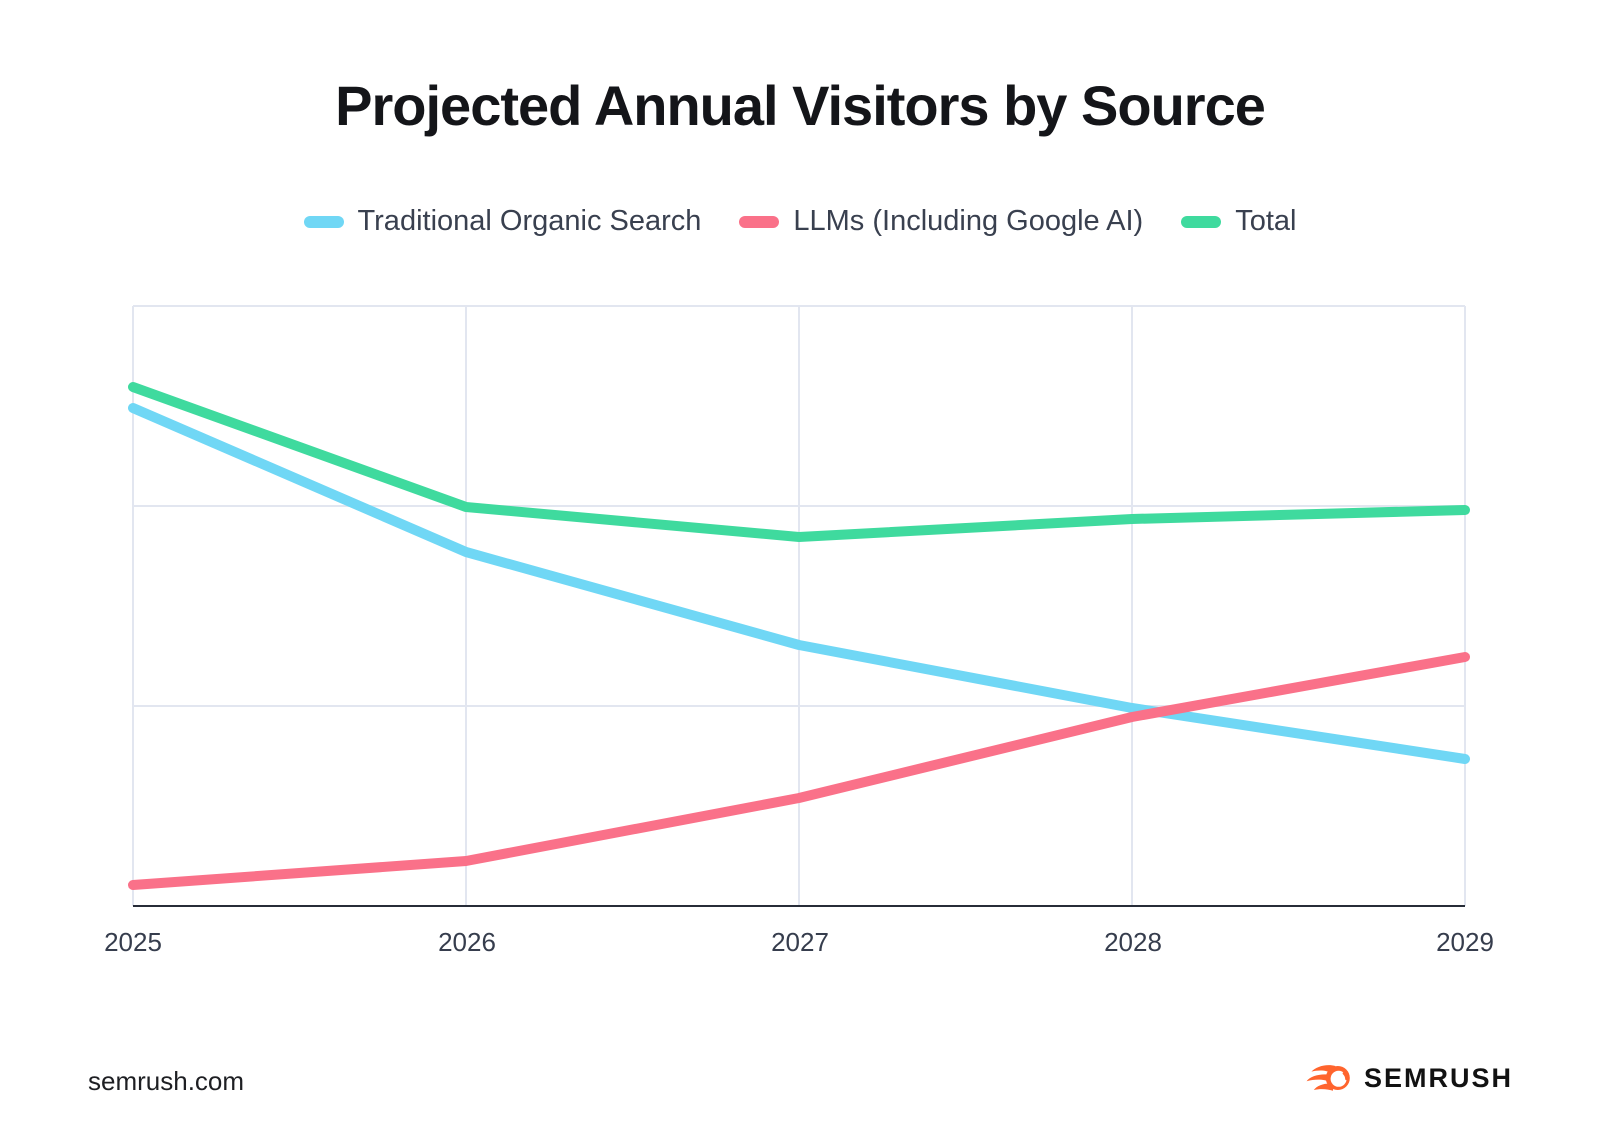 Image resolution: width=1600 pixels, height=1128 pixels. Describe the element at coordinates (166, 1081) in the screenshot. I see `site-url: semrush.com` at that location.